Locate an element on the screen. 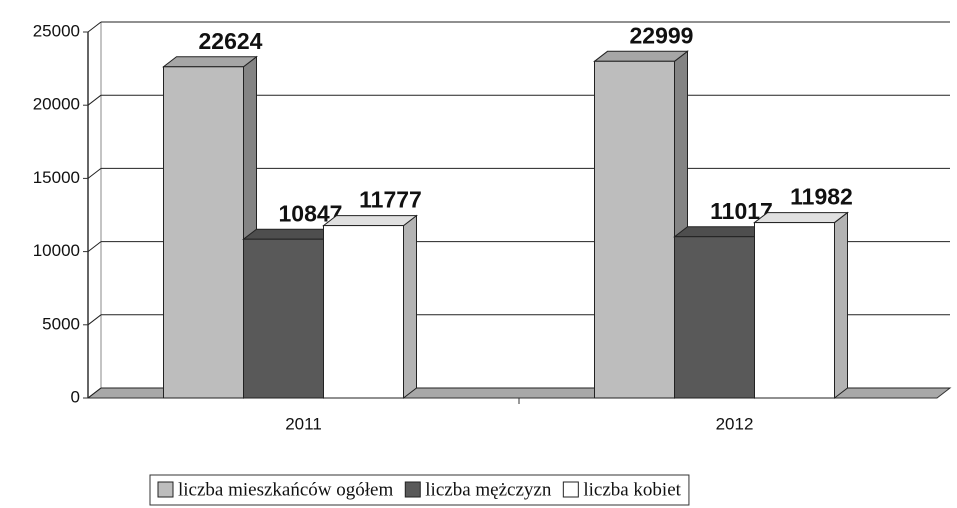 Image resolution: width=957 pixels, height=508 pixels. legend-box is located at coordinates (419, 490).